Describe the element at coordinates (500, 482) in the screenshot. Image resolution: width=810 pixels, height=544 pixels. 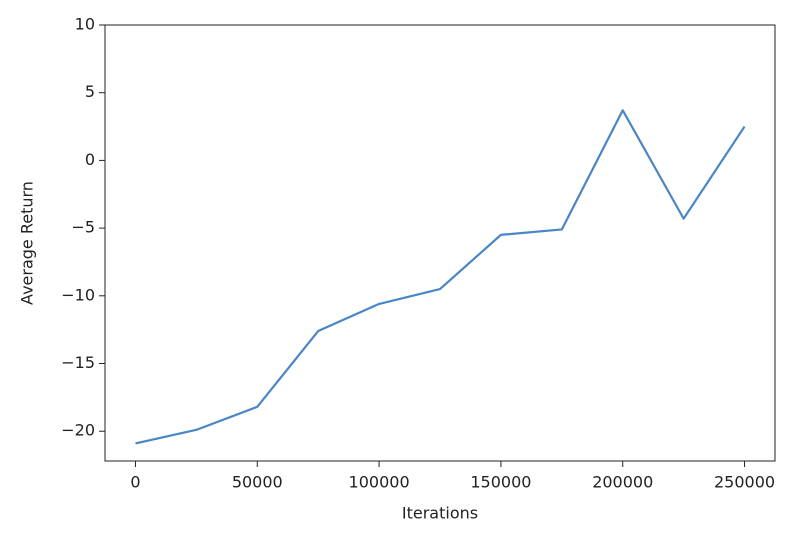
I see `x-tick-label: 150000` at that location.